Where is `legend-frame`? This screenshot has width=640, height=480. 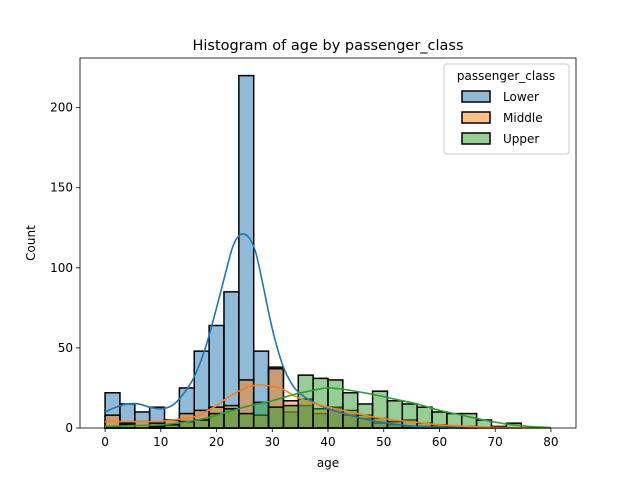
legend-frame is located at coordinates (506, 109).